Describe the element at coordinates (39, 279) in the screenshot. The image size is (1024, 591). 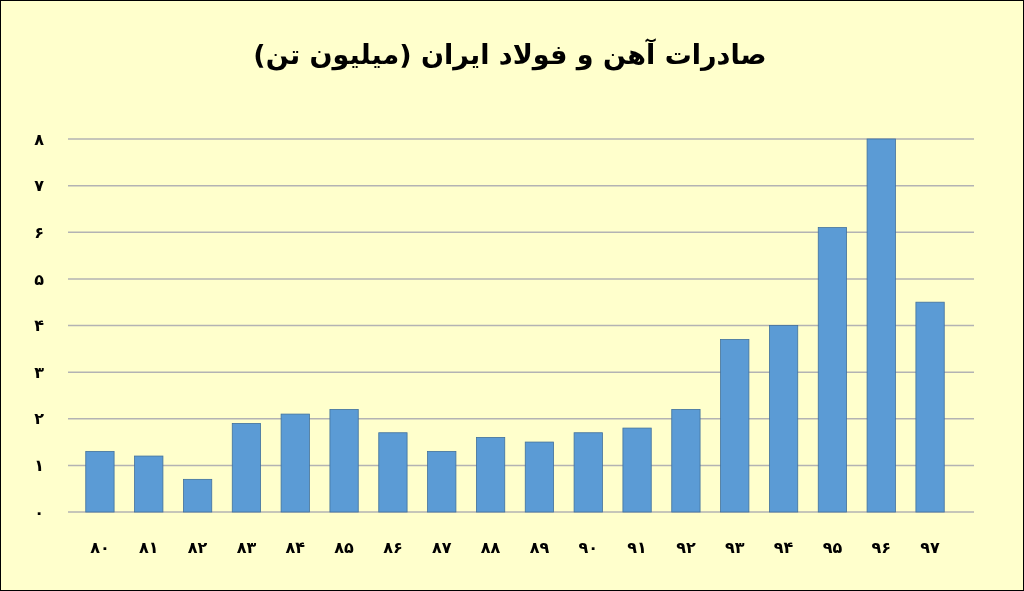
I see `y-tick-label: ۵` at that location.